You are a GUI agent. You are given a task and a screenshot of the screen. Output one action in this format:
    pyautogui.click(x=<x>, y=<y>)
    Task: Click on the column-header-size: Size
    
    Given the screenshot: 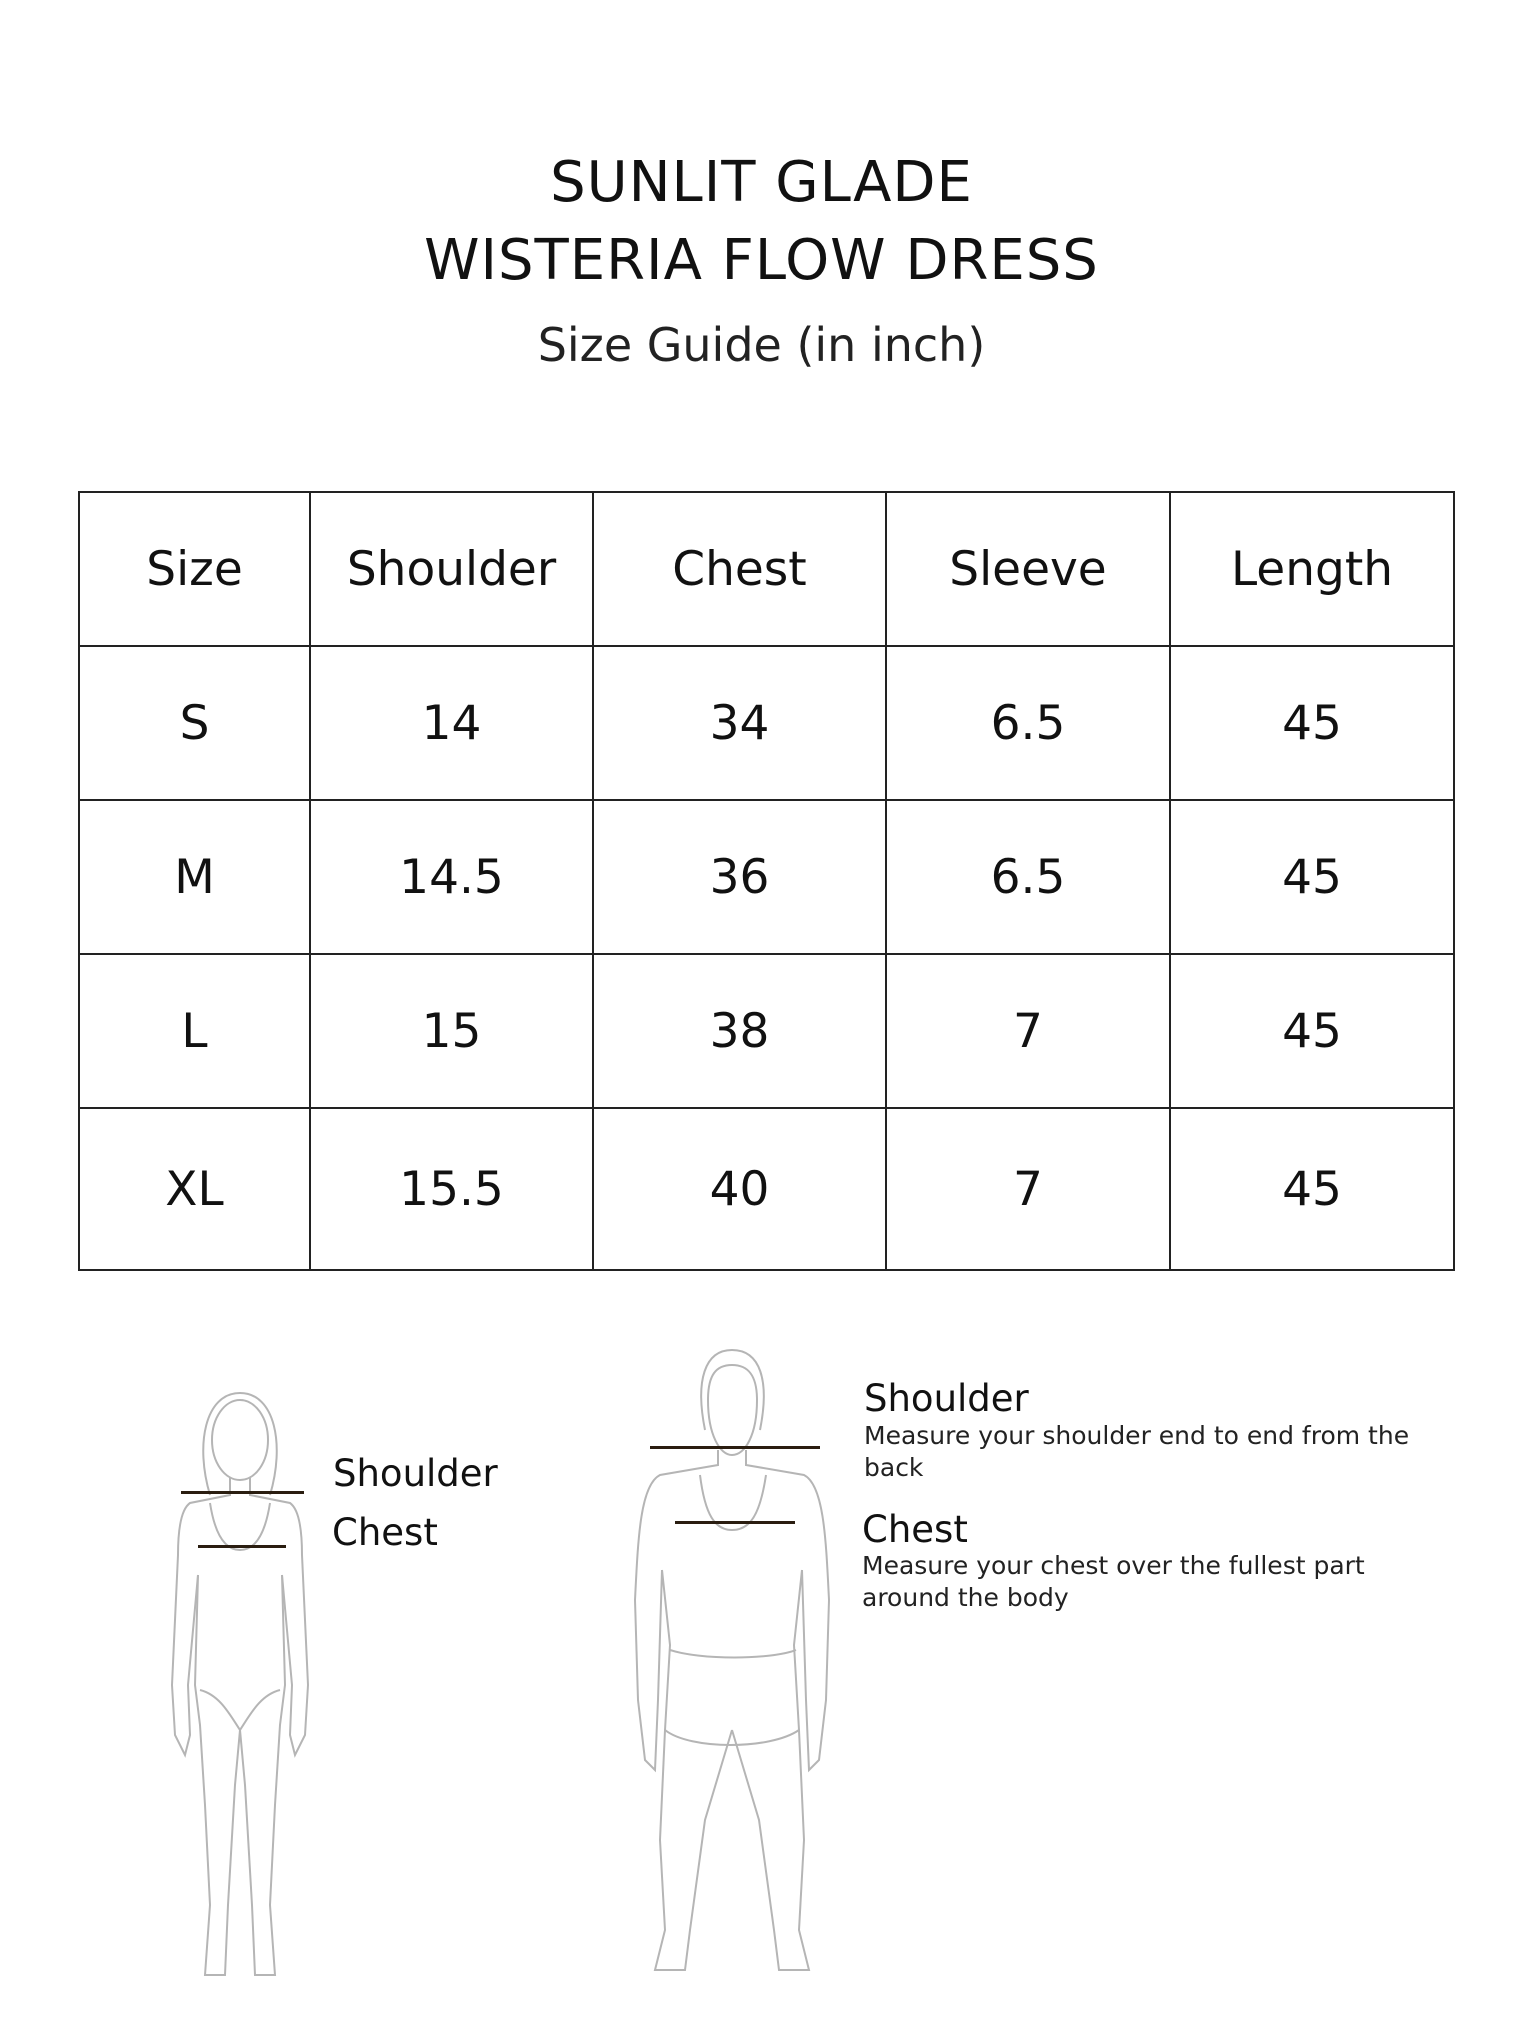 What is the action you would take?
    pyautogui.click(x=194, y=569)
    